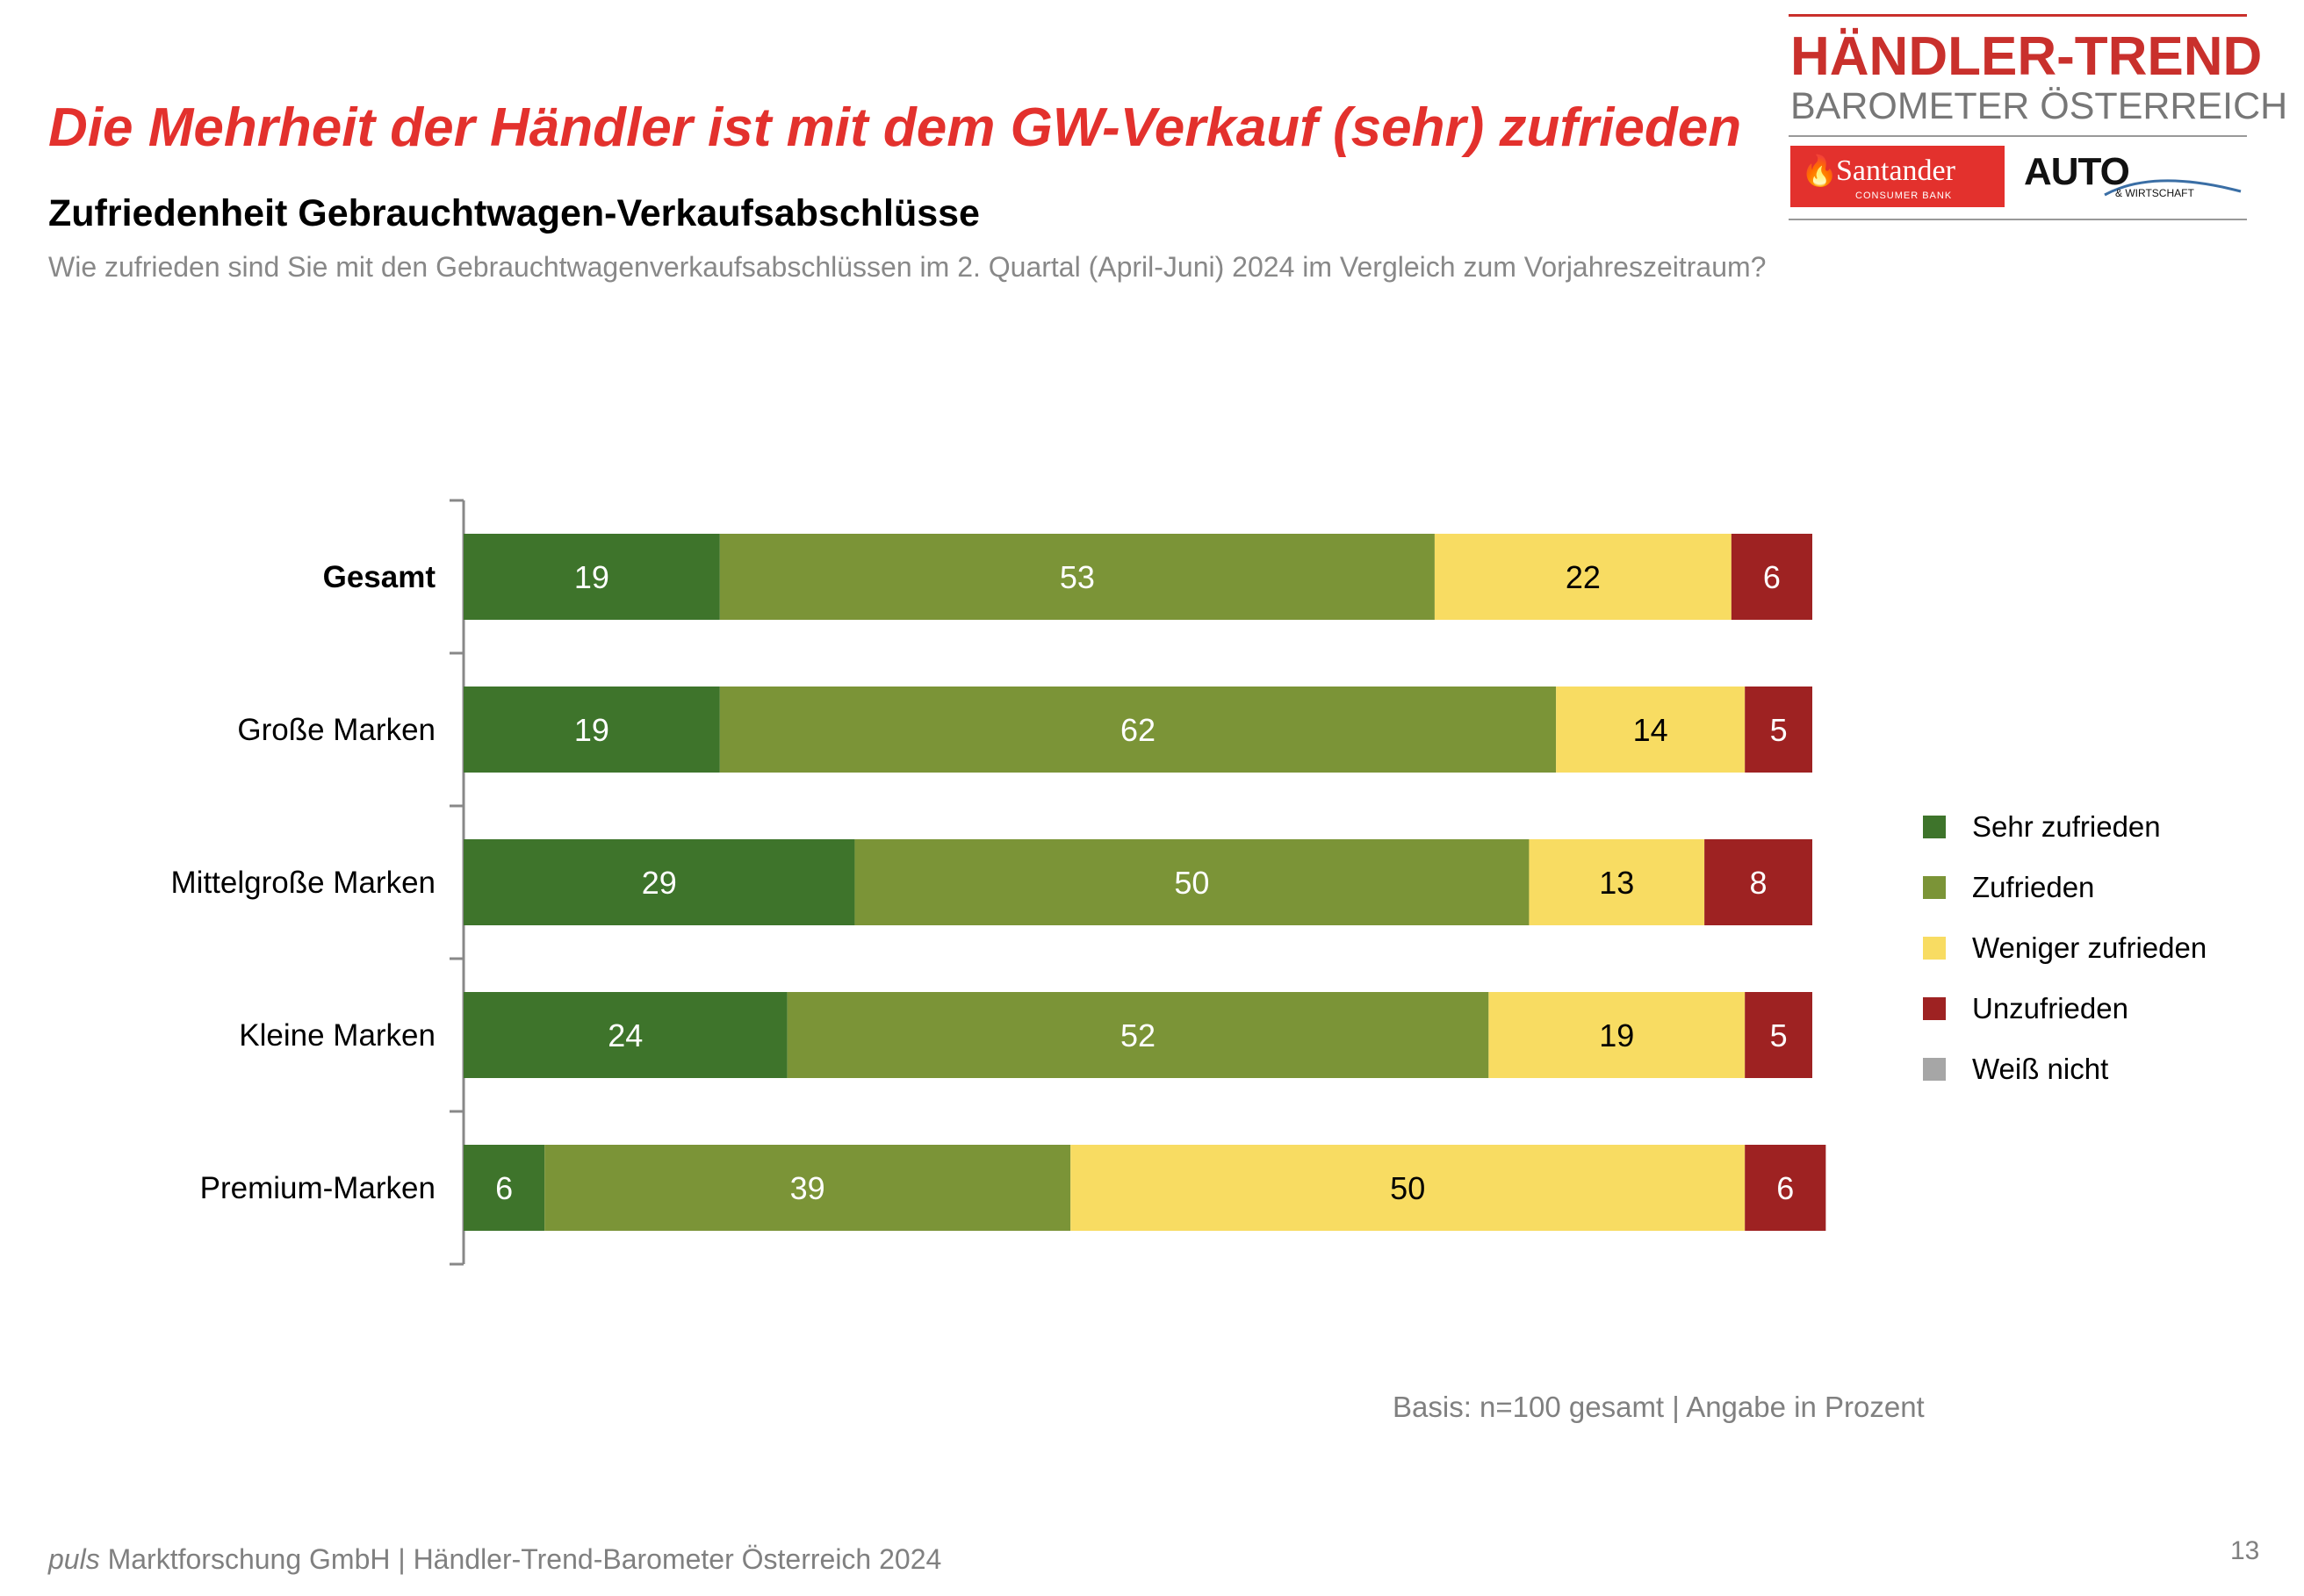 The width and height of the screenshot is (2304, 1596). I want to click on category-label: Mittelgroße Marken, so click(303, 883).